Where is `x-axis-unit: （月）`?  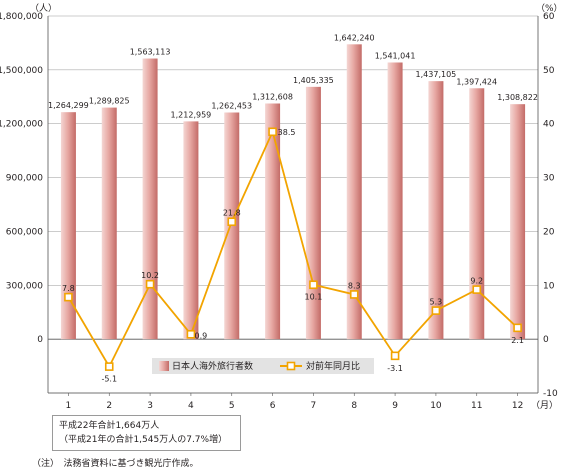
x-axis-unit: （月） is located at coordinates (544, 405).